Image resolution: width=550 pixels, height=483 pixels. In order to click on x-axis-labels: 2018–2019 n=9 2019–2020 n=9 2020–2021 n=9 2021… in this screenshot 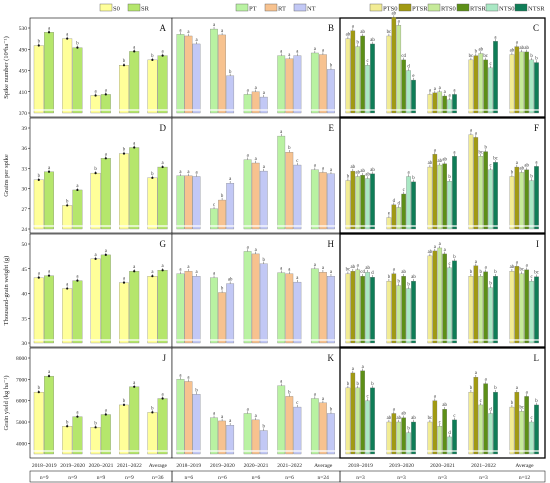, I will do `click(287, 473)`.